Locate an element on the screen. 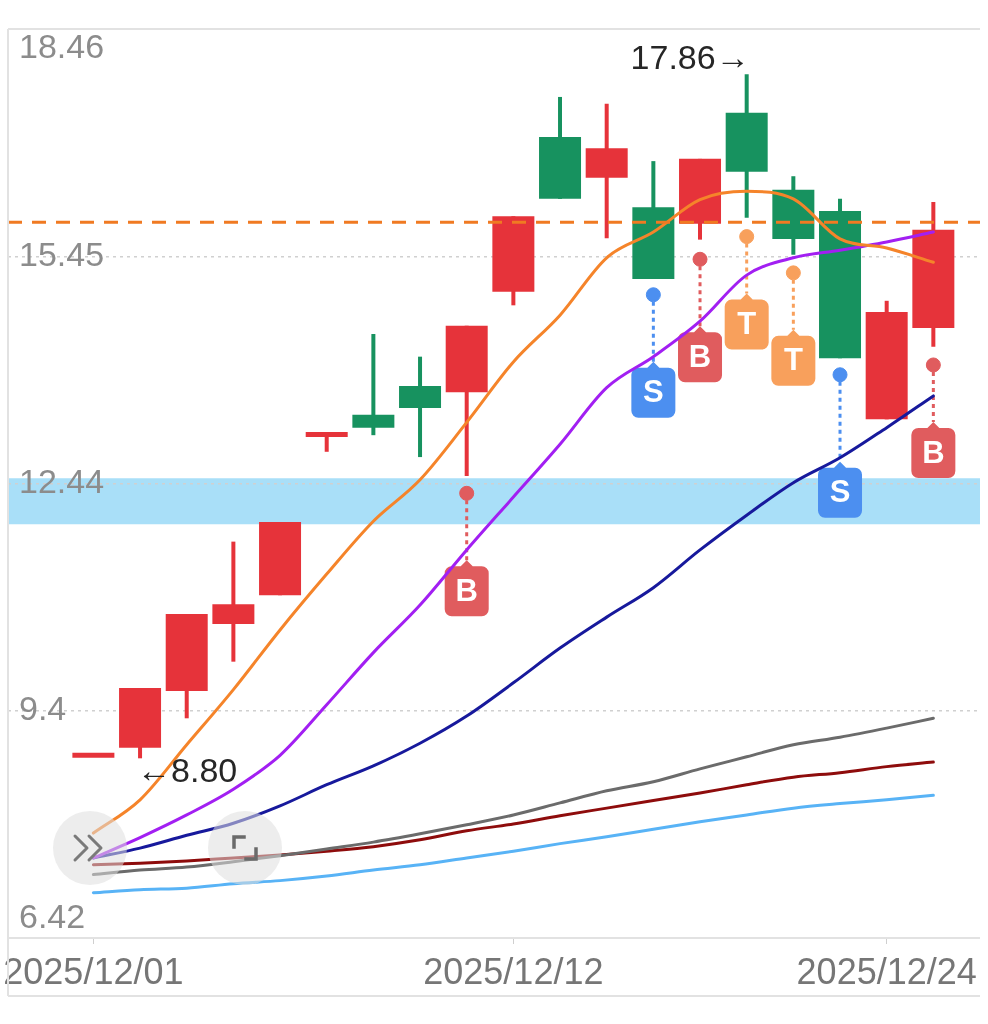 Image resolution: width=988 pixels, height=1024 pixels. x-tick-label: 2025/12/24 is located at coordinates (886, 971).